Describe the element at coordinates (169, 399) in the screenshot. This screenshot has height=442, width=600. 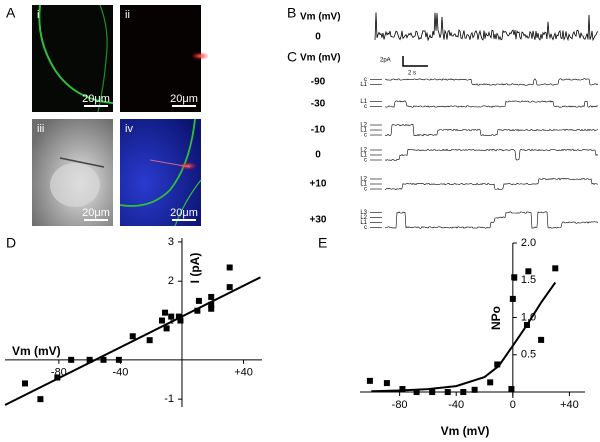
I see `y-tick-label: -1` at that location.